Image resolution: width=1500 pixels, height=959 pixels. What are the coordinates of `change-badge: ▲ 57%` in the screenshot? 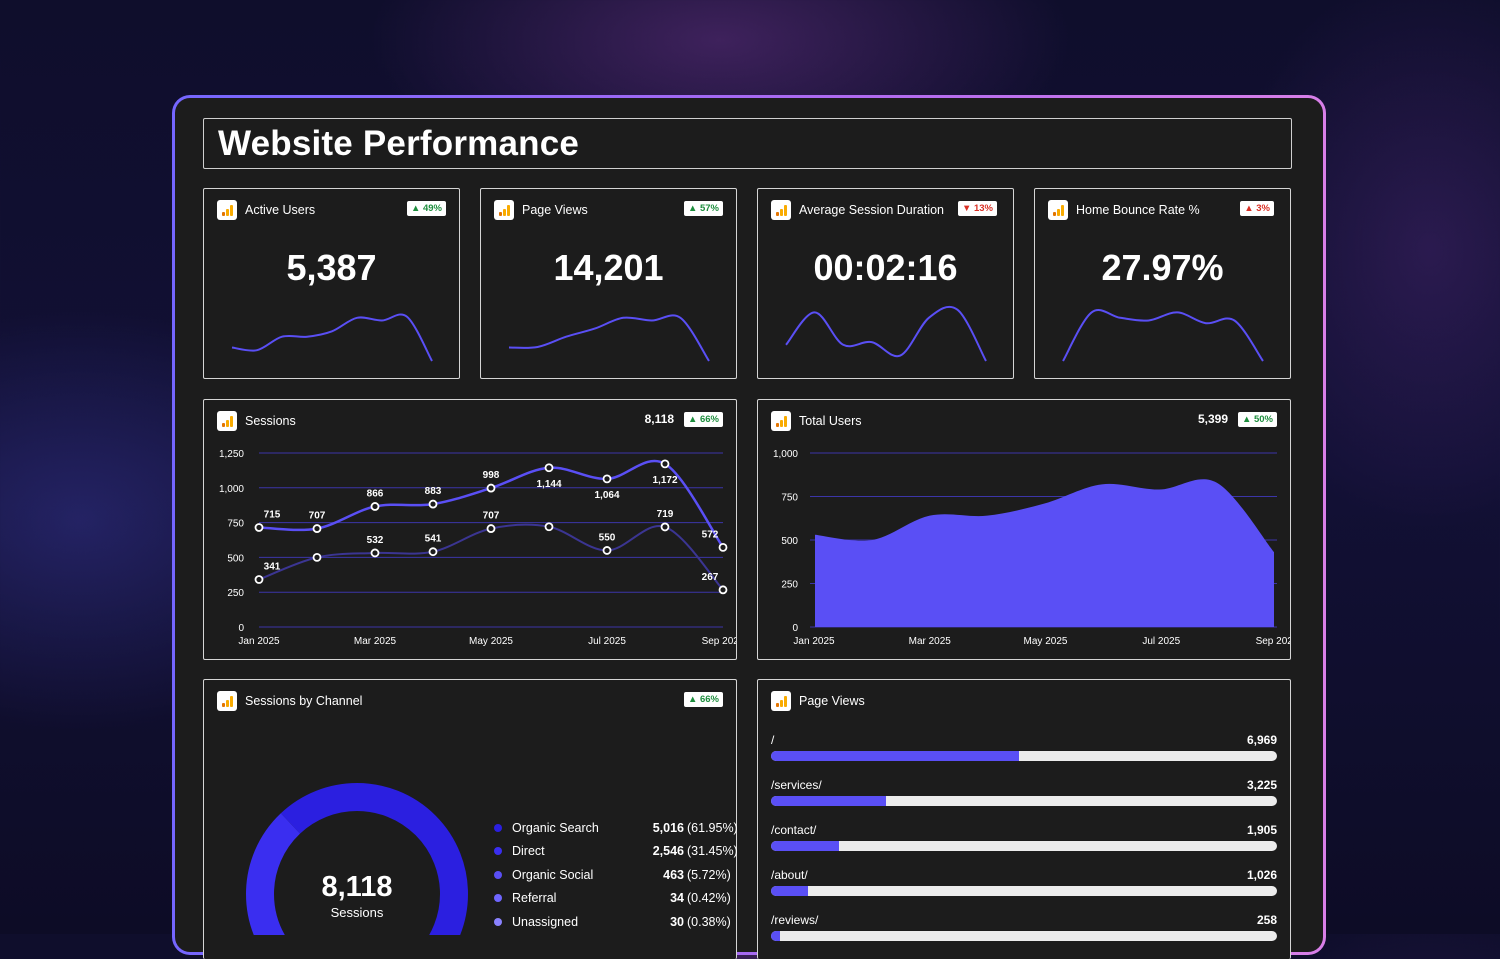 It's located at (703, 208).